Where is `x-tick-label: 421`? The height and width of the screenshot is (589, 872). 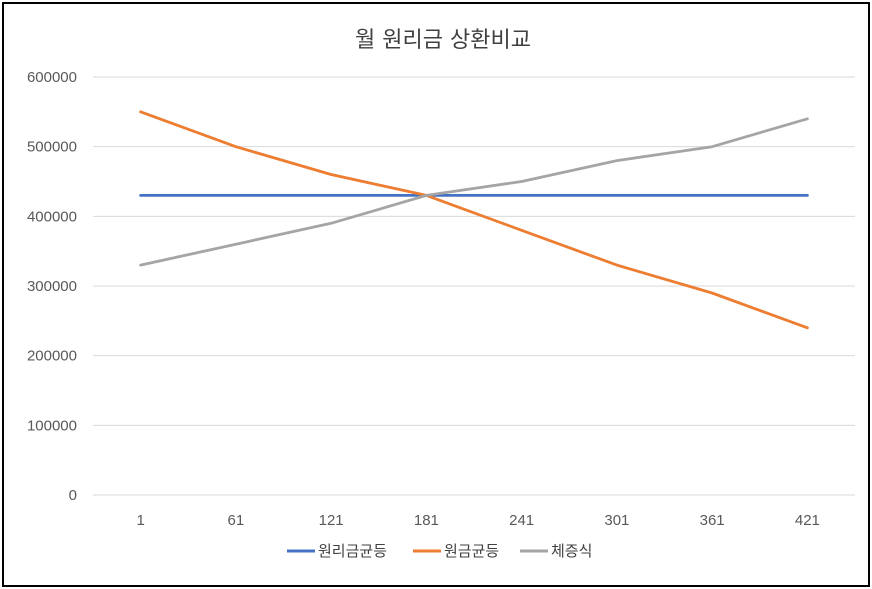 x-tick-label: 421 is located at coordinates (807, 520).